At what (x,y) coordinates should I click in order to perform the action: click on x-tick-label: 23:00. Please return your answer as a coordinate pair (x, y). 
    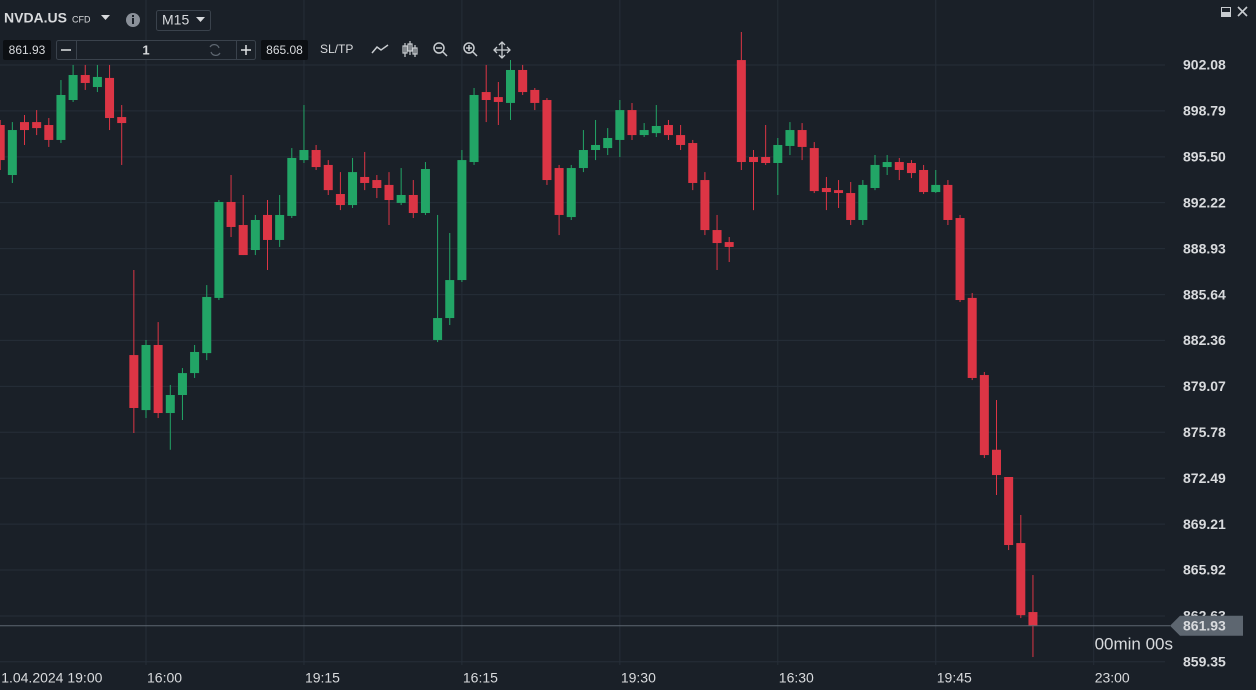
    Looking at the image, I should click on (1112, 678).